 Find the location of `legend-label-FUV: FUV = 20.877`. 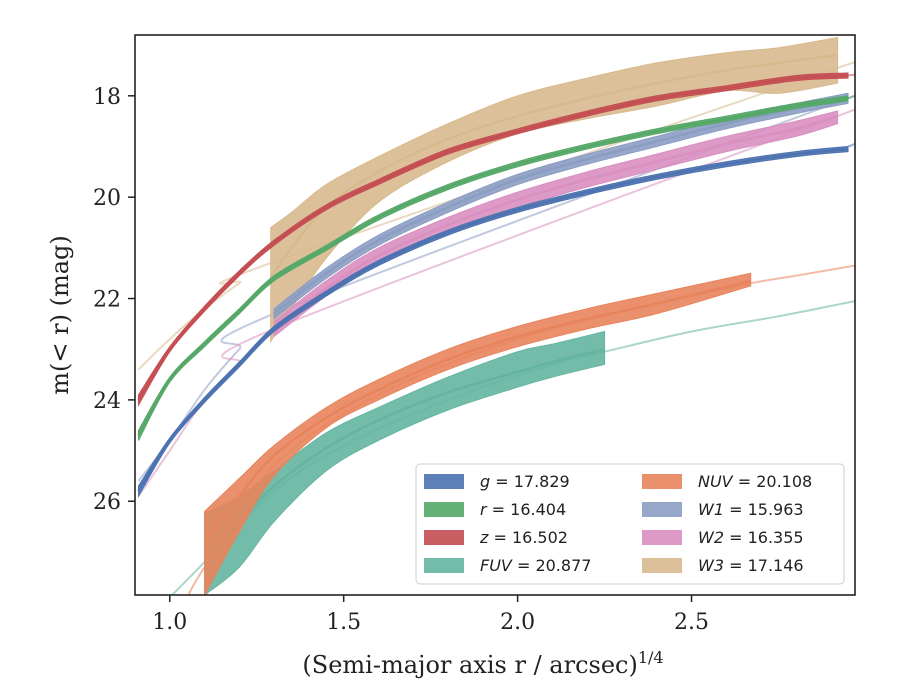

legend-label-FUV: FUV = 20.877 is located at coordinates (535, 565).